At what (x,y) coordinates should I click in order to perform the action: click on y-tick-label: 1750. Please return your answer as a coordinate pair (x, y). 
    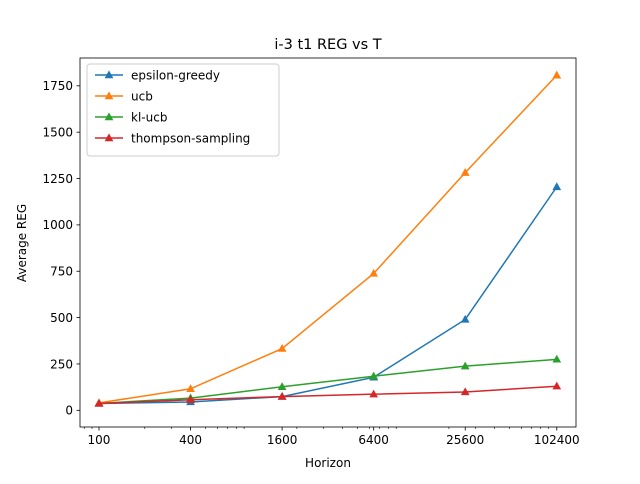
    Looking at the image, I should click on (57, 86).